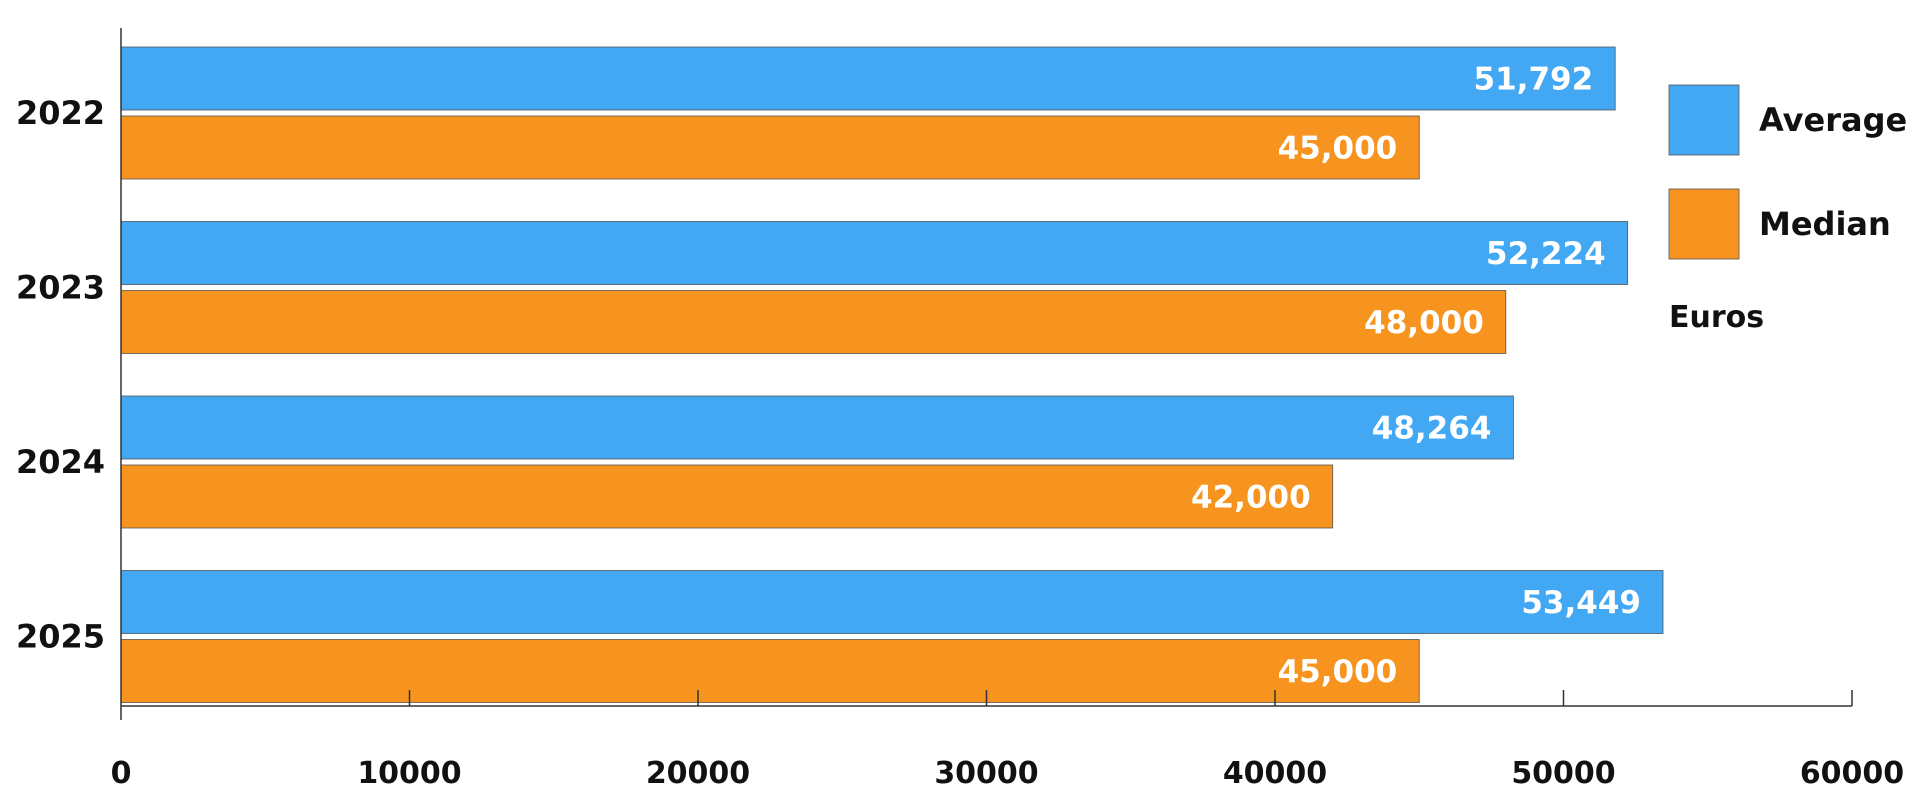 This screenshot has width=1920, height=800. I want to click on legend-label-median: Median, so click(1825, 224).